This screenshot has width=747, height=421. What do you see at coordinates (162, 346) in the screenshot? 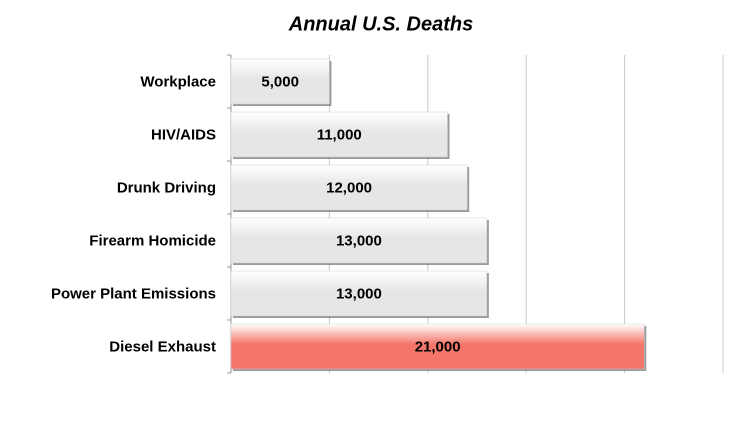
I see `y-tick-label: Diesel Exhaust` at bounding box center [162, 346].